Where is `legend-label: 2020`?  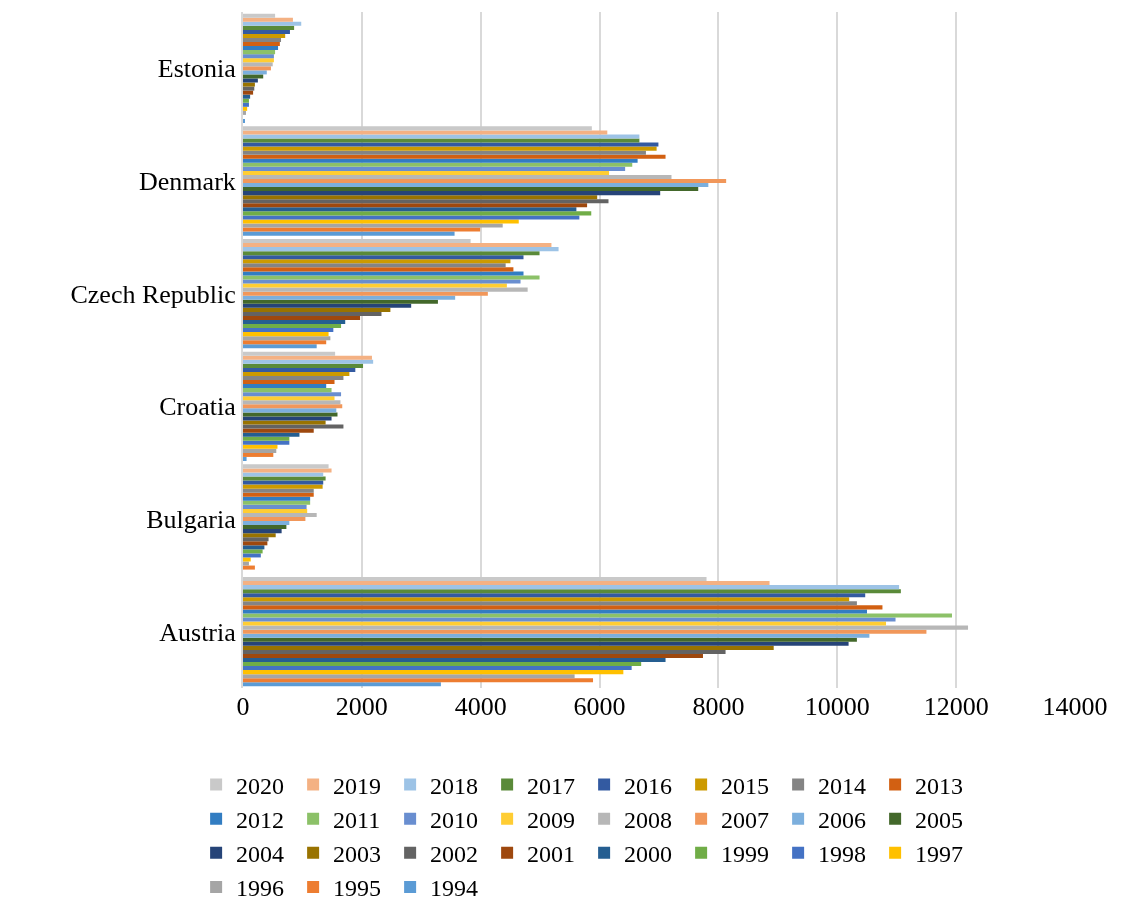 legend-label: 2020 is located at coordinates (260, 785).